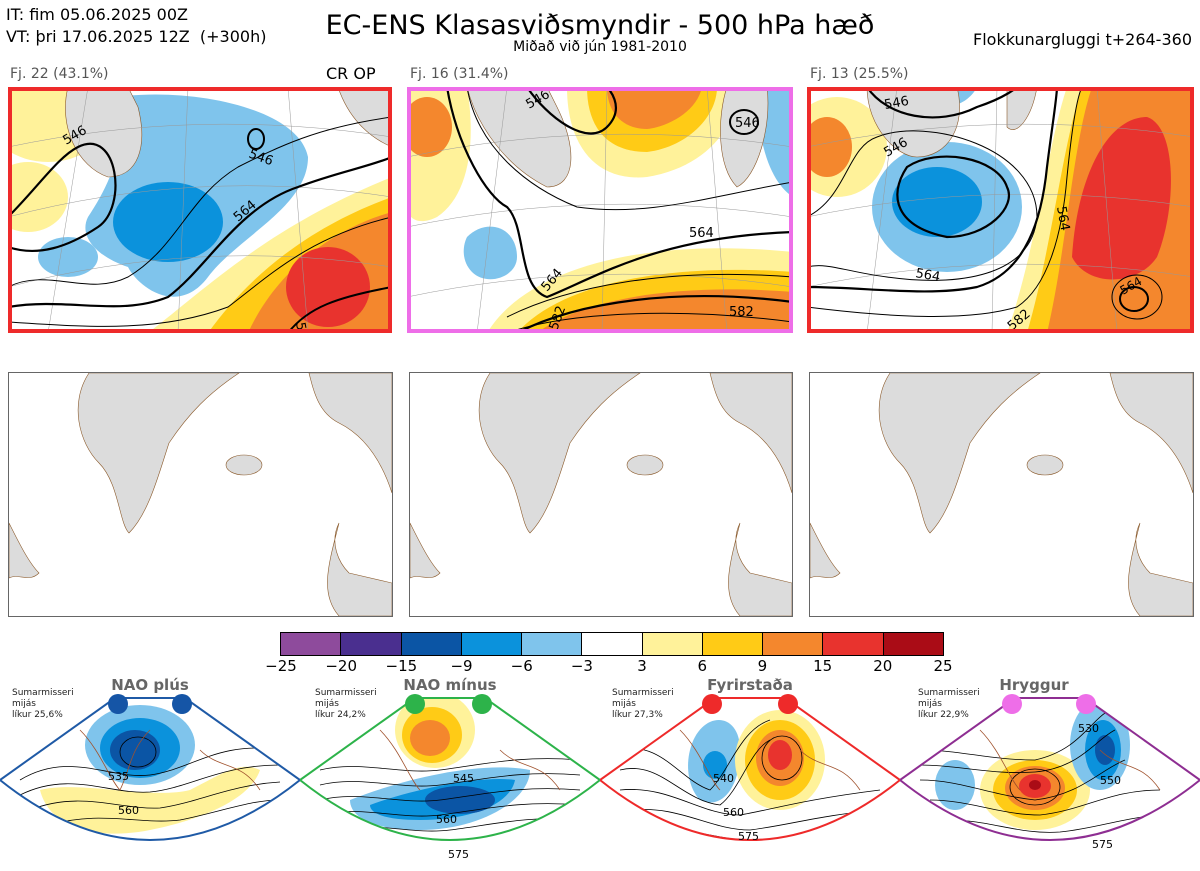  I want to click on page-title: EC-ENS Klasasviðsmyndir - 500 hPa hæð, so click(600, 25).